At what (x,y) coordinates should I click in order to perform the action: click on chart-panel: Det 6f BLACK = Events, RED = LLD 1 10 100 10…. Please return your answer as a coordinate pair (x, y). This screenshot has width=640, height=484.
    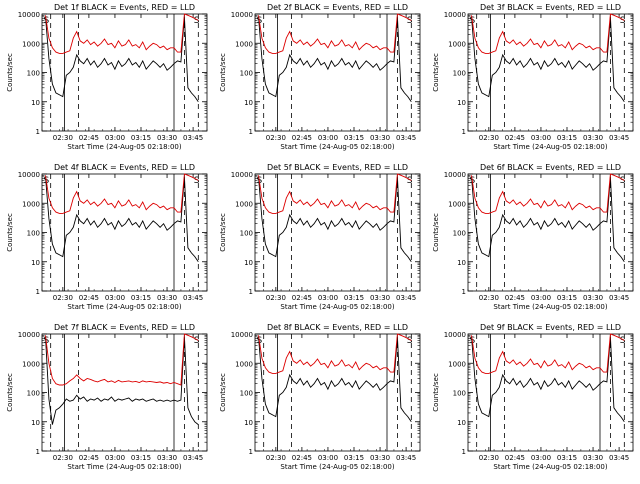
    Looking at the image, I should click on (533, 237).